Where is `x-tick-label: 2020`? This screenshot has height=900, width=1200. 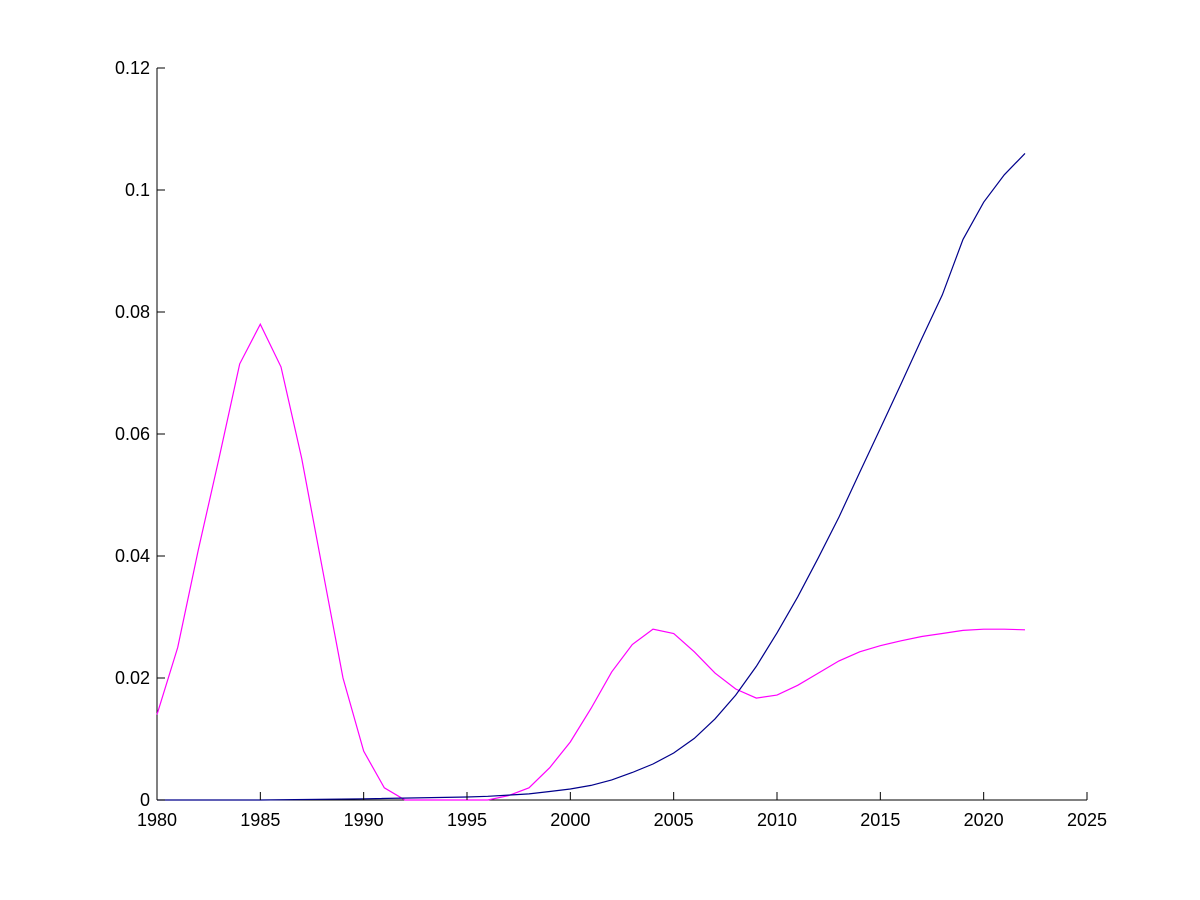 x-tick-label: 2020 is located at coordinates (984, 820).